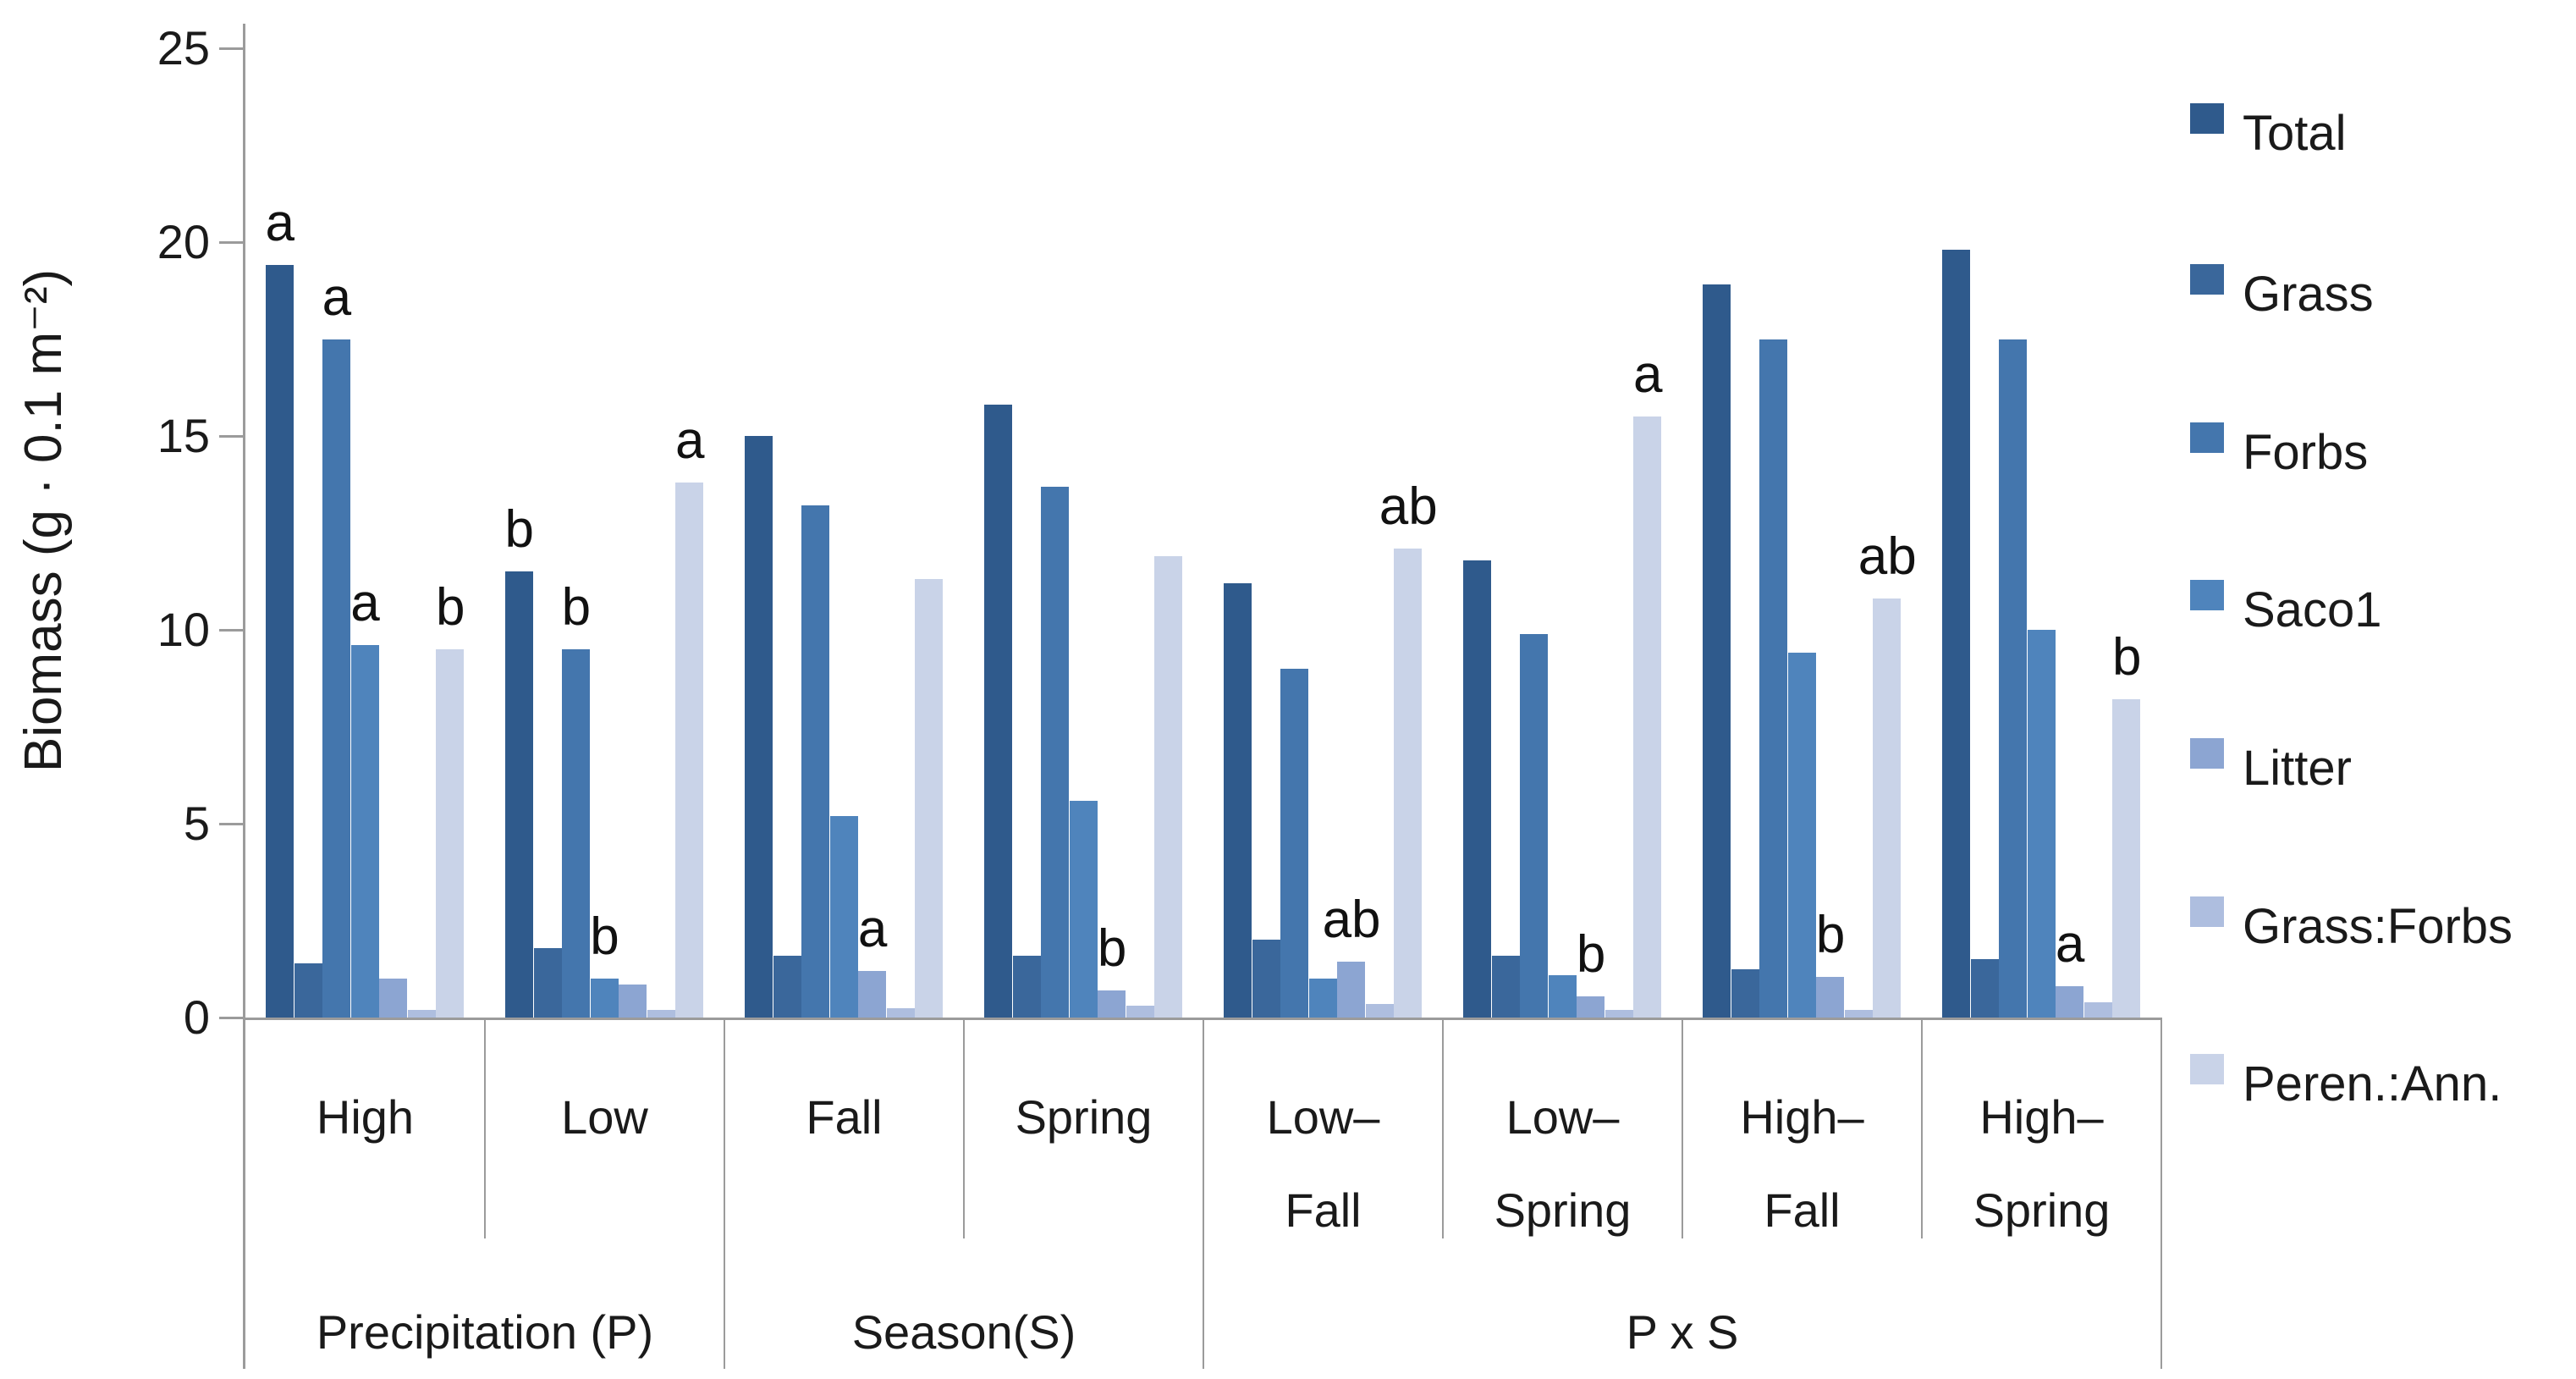  I want to click on legend-label: Peren.:Ann., so click(2372, 1083).